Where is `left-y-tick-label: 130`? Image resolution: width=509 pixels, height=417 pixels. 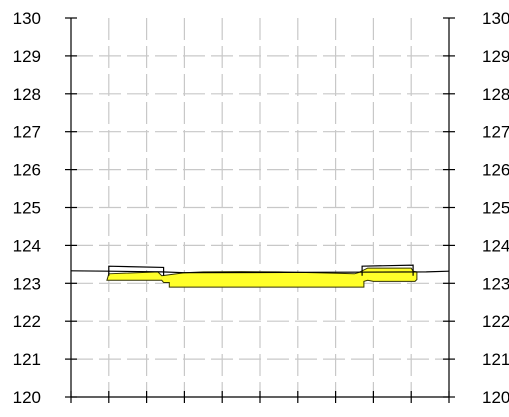 left-y-tick-label: 130 is located at coordinates (27, 18).